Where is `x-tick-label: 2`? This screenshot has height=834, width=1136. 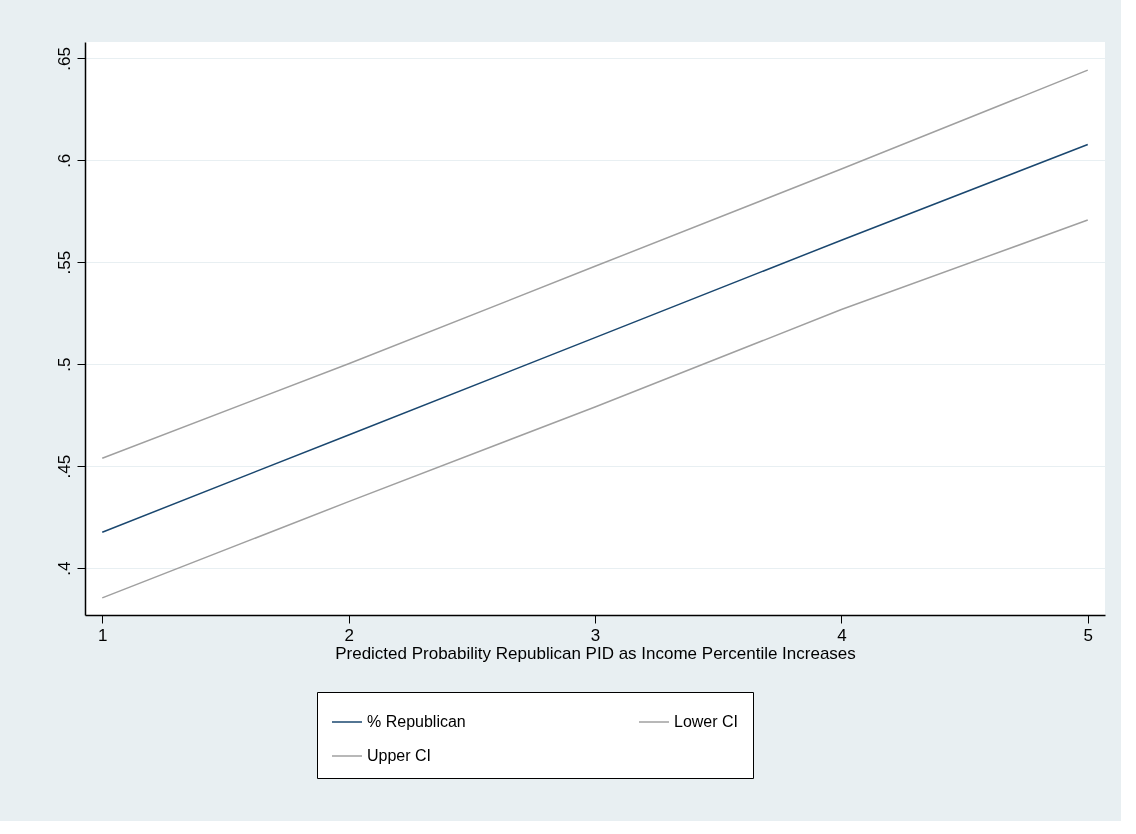
x-tick-label: 2 is located at coordinates (349, 635).